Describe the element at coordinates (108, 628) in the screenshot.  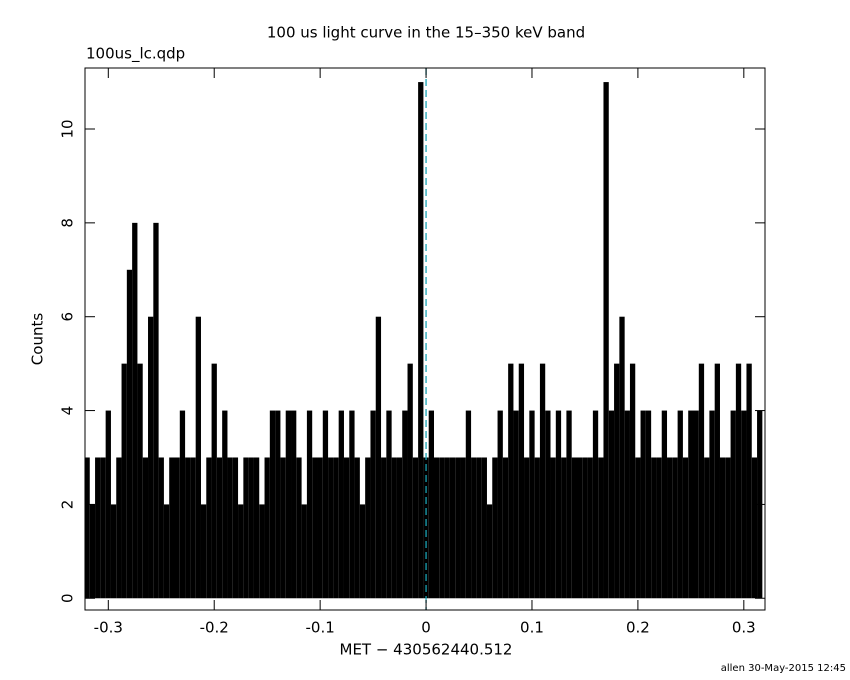
I see `x-tick-label: -0.3` at that location.